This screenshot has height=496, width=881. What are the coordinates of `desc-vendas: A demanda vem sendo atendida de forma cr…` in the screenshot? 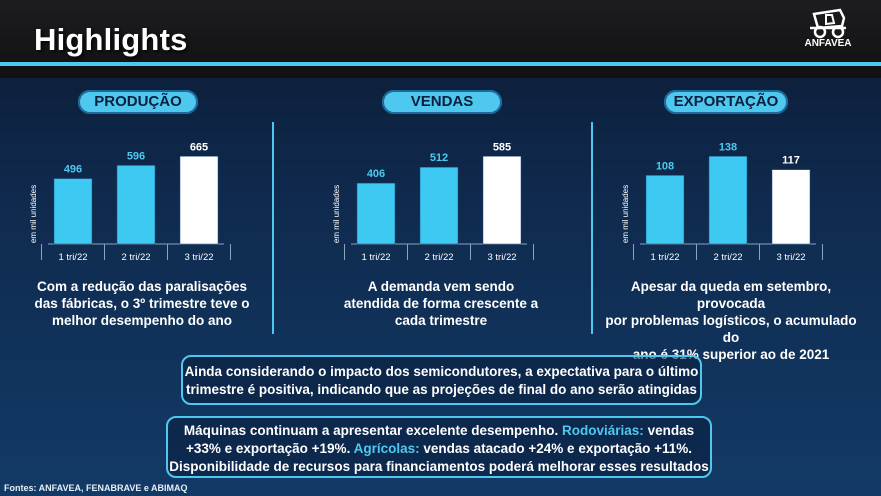 It's located at (441, 303).